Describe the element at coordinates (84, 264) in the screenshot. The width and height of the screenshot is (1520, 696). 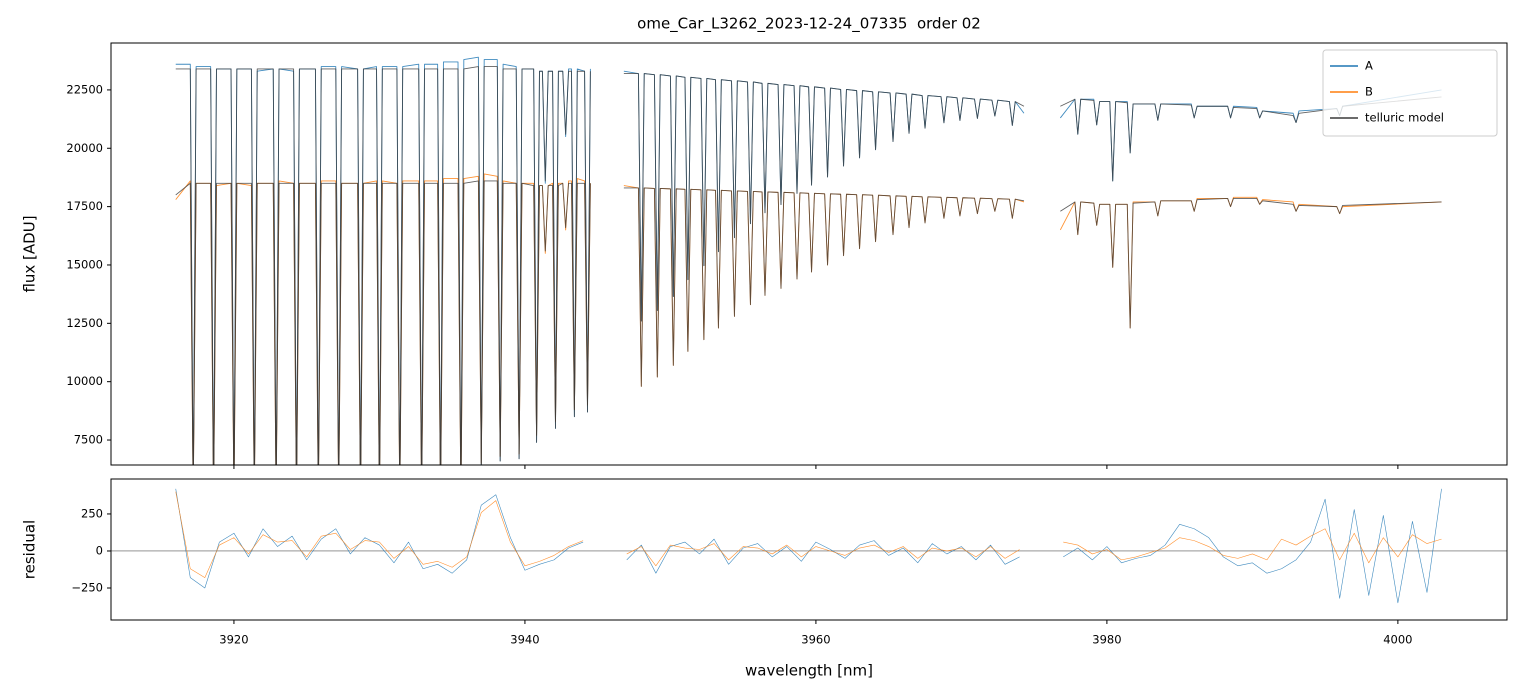
I see `y-tick-label: 15000` at that location.